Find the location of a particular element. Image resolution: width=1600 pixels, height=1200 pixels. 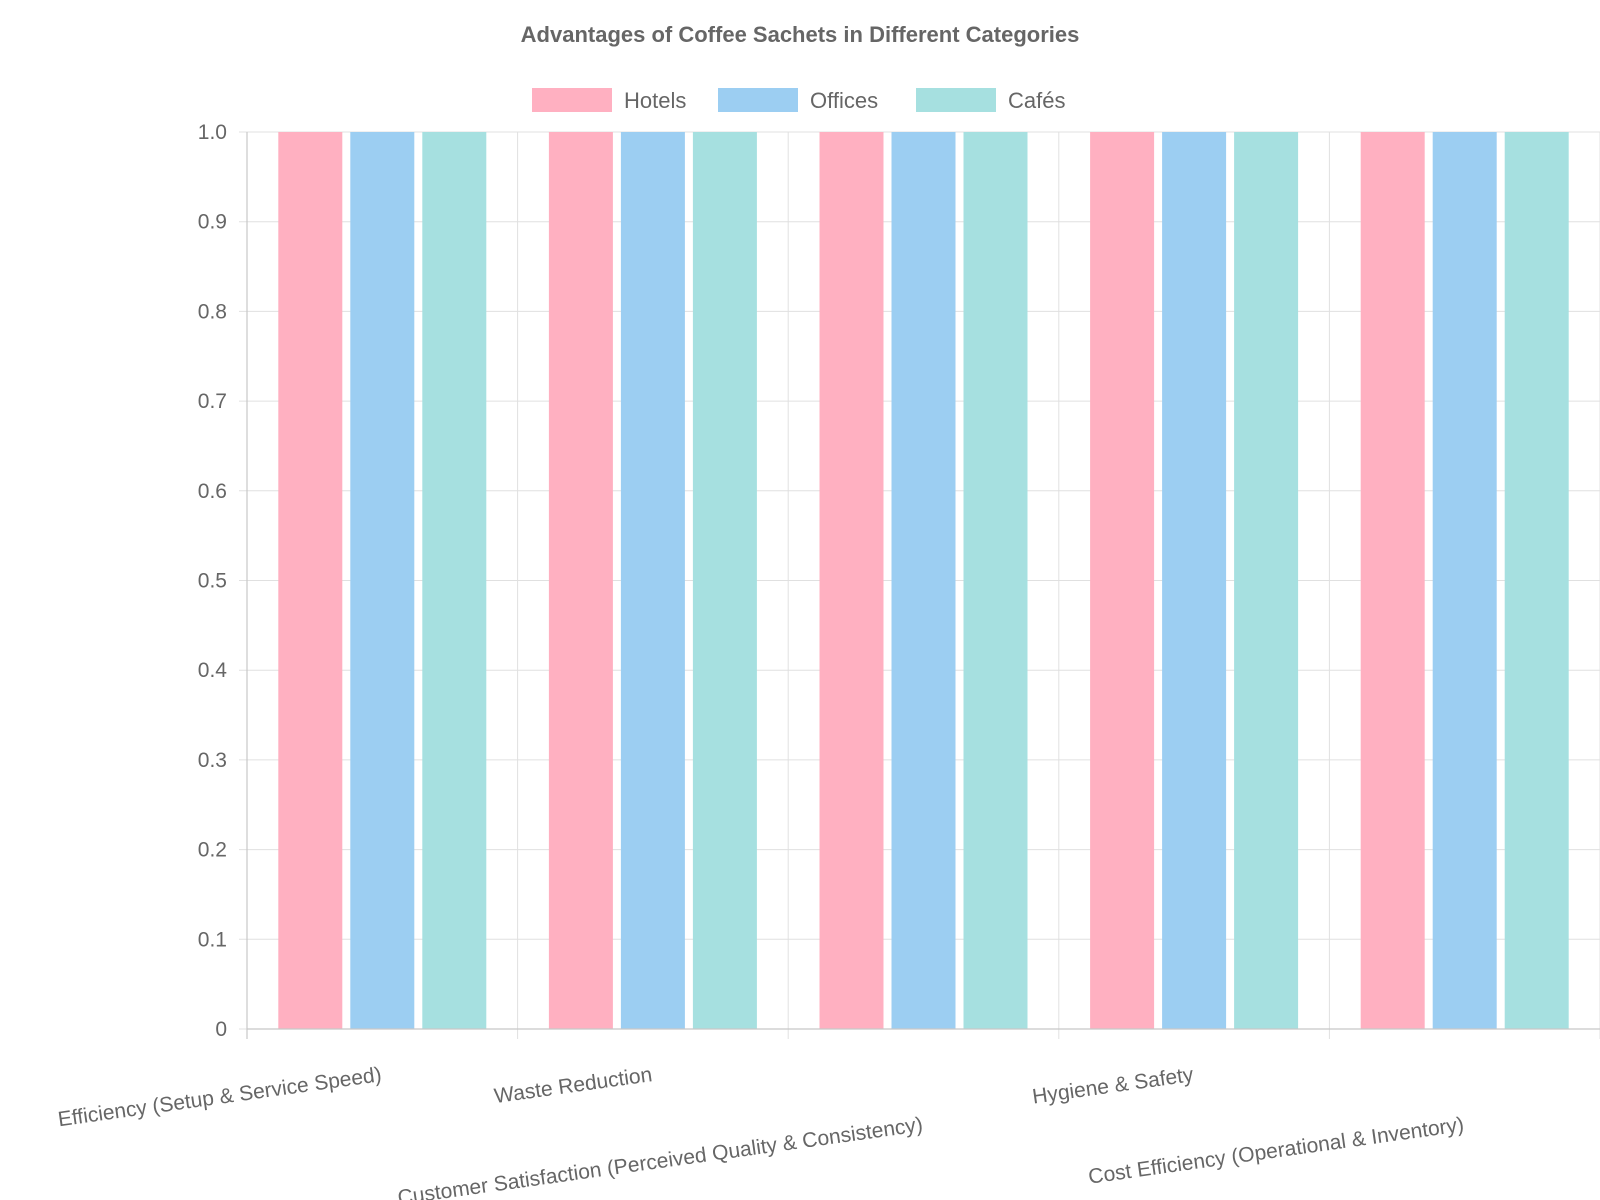

legend-label: Hotels is located at coordinates (655, 100).